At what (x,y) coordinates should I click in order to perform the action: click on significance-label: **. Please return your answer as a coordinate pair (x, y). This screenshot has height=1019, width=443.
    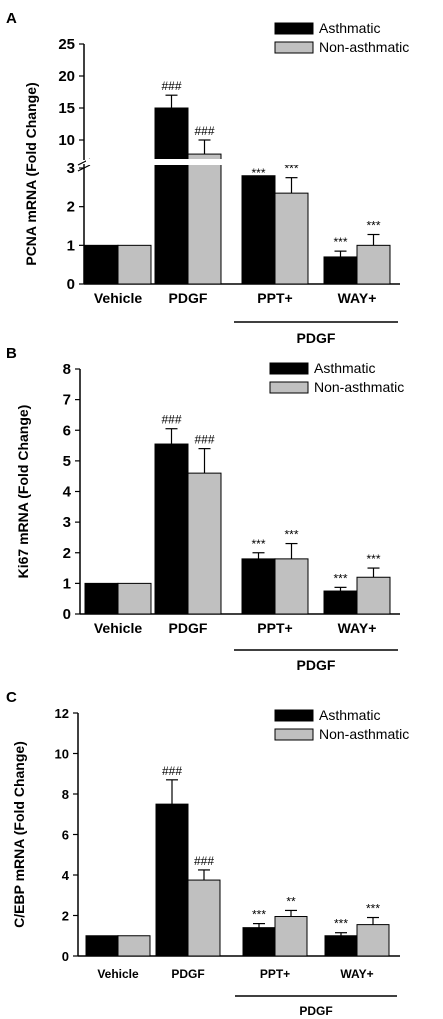
    Looking at the image, I should click on (291, 901).